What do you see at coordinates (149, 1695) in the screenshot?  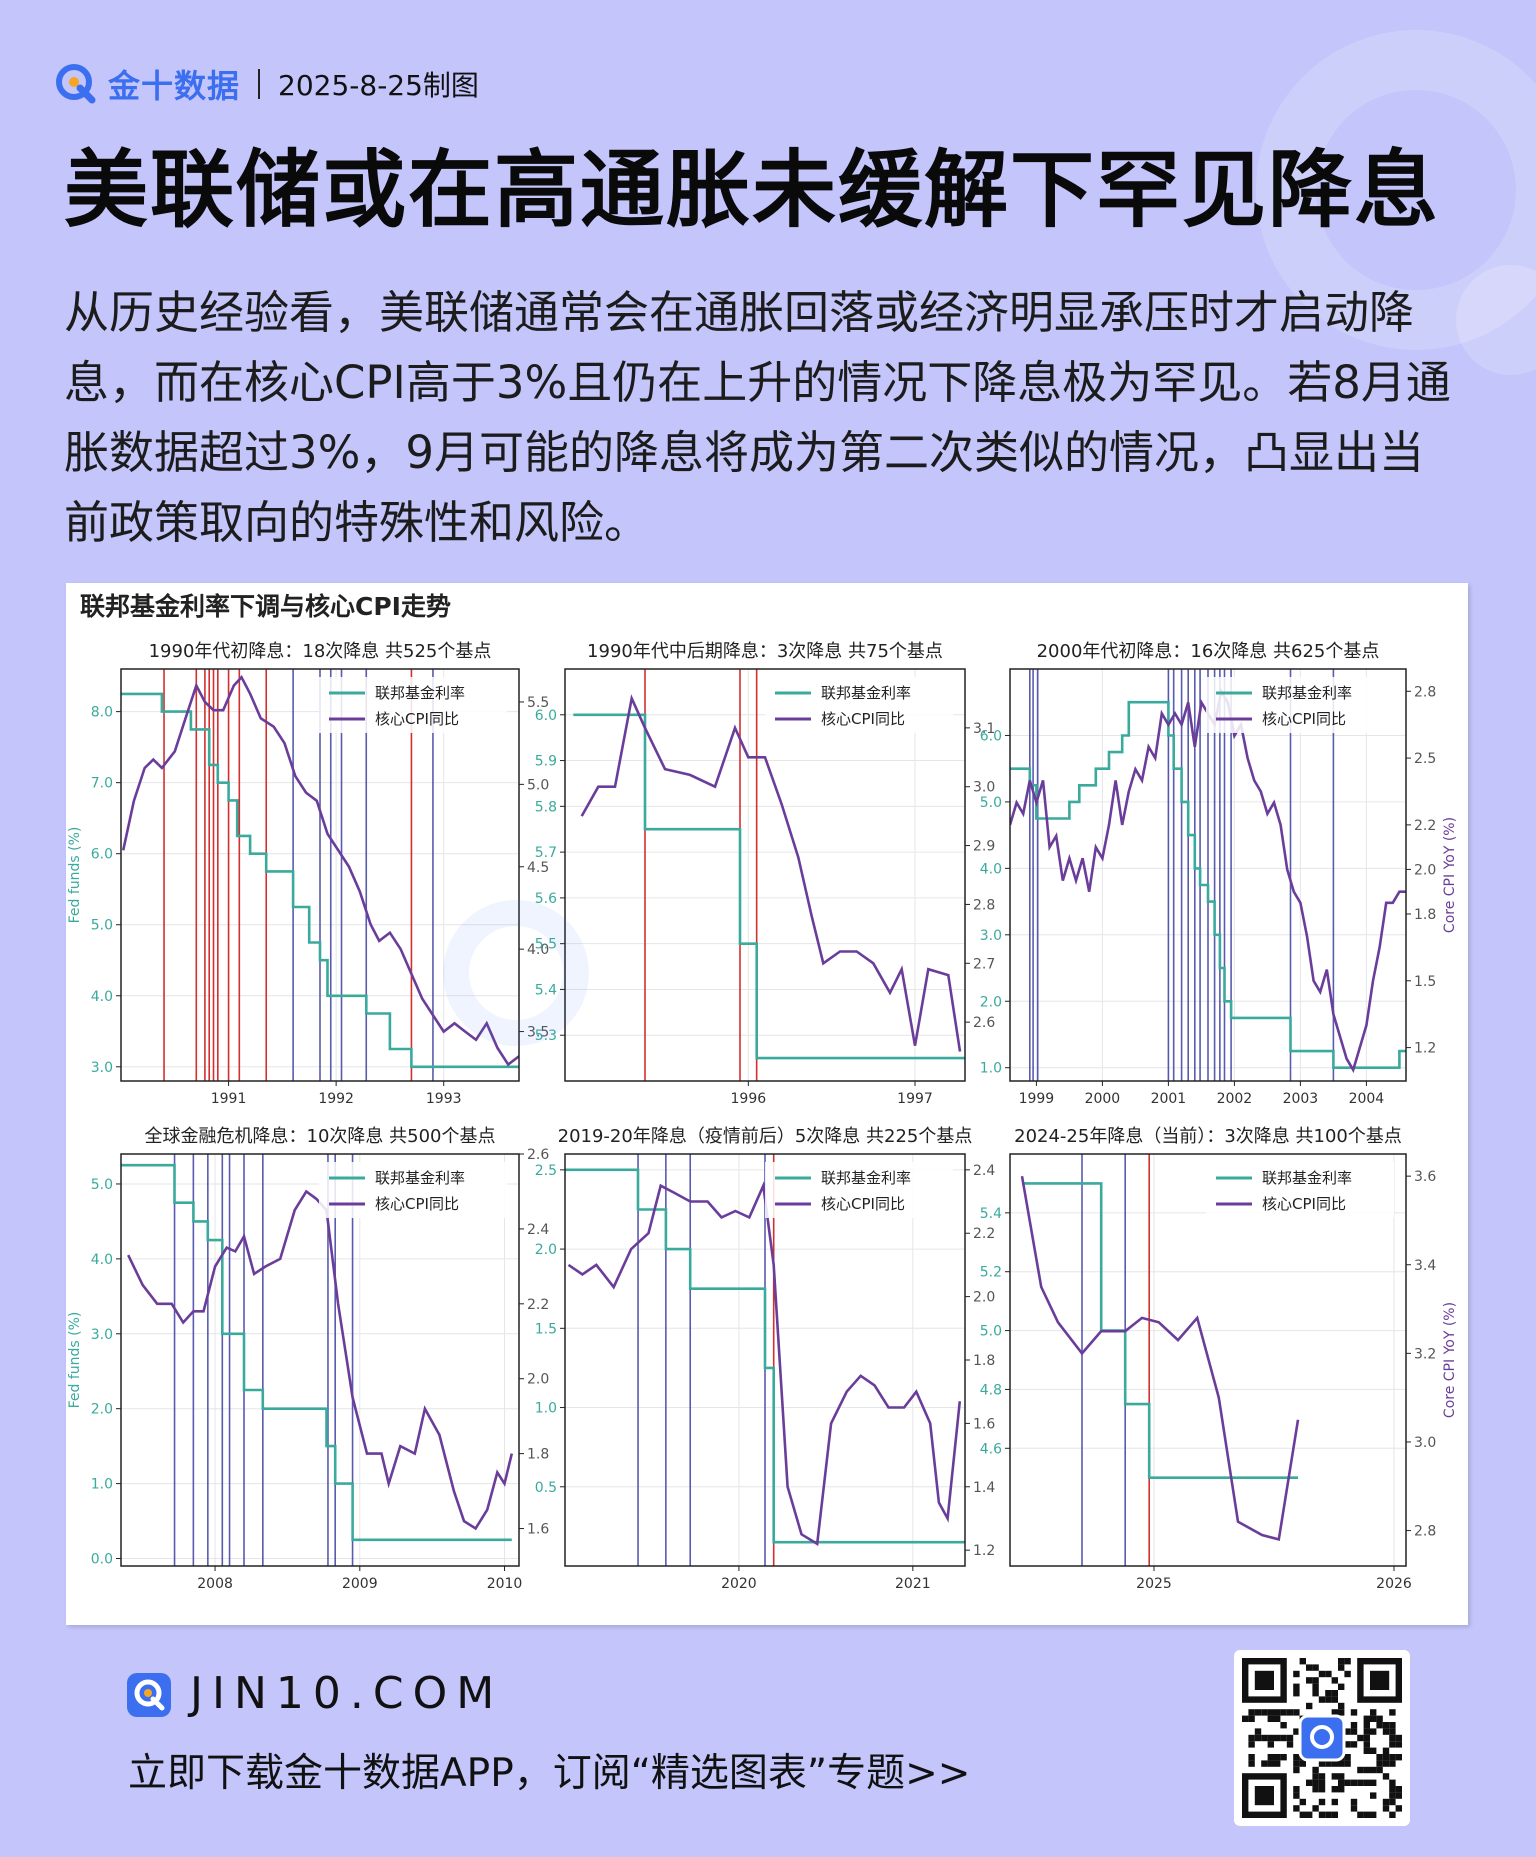 I see `footer-logo-icon` at bounding box center [149, 1695].